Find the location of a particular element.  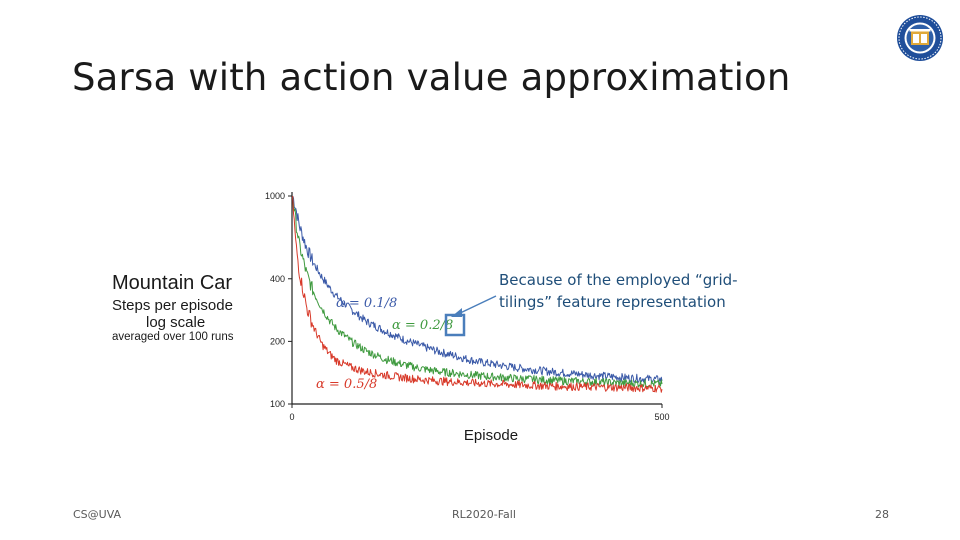

footer-course-label: CS@UVA is located at coordinates (97, 514).